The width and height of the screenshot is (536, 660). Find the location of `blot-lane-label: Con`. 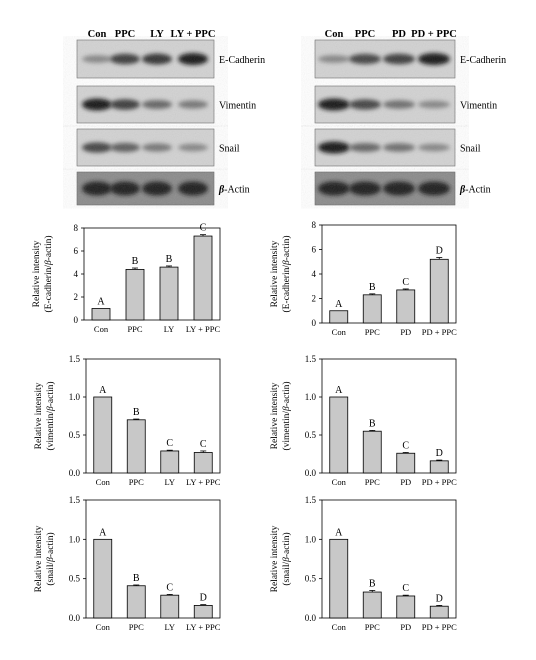

blot-lane-label: Con is located at coordinates (97, 34).